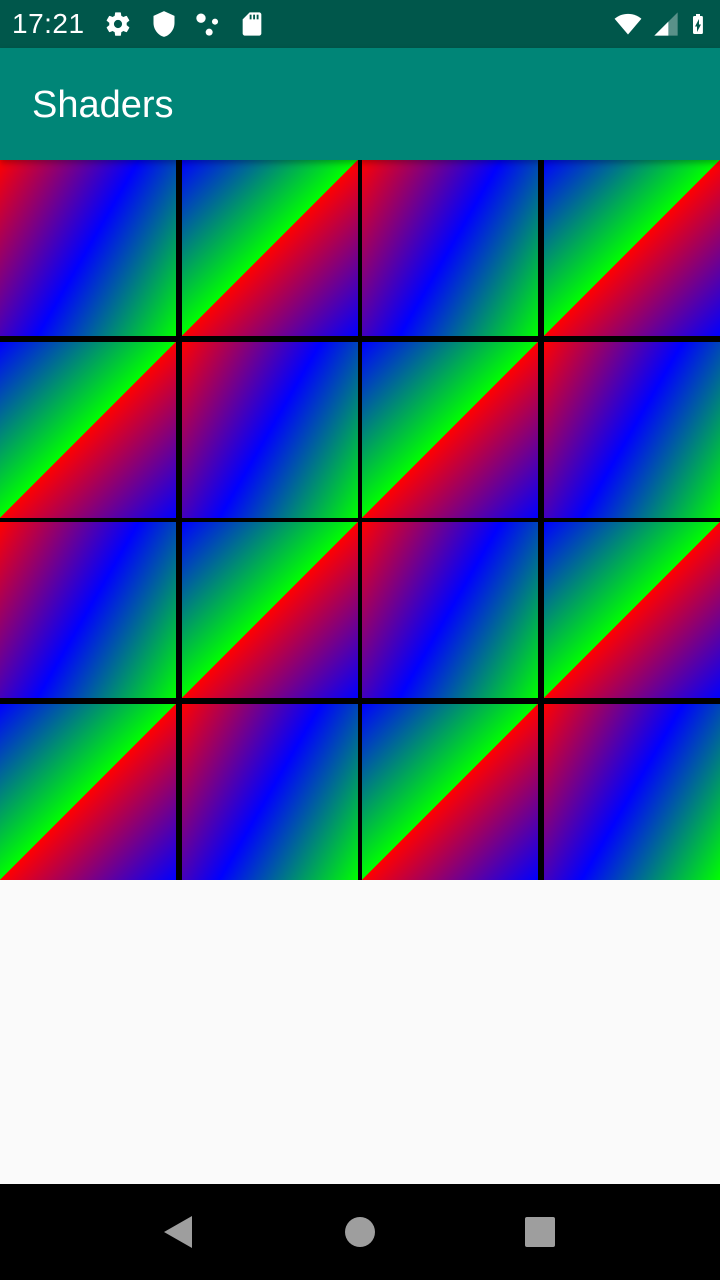 The image size is (720, 1280). I want to click on status-bar: 17:21, so click(360, 24).